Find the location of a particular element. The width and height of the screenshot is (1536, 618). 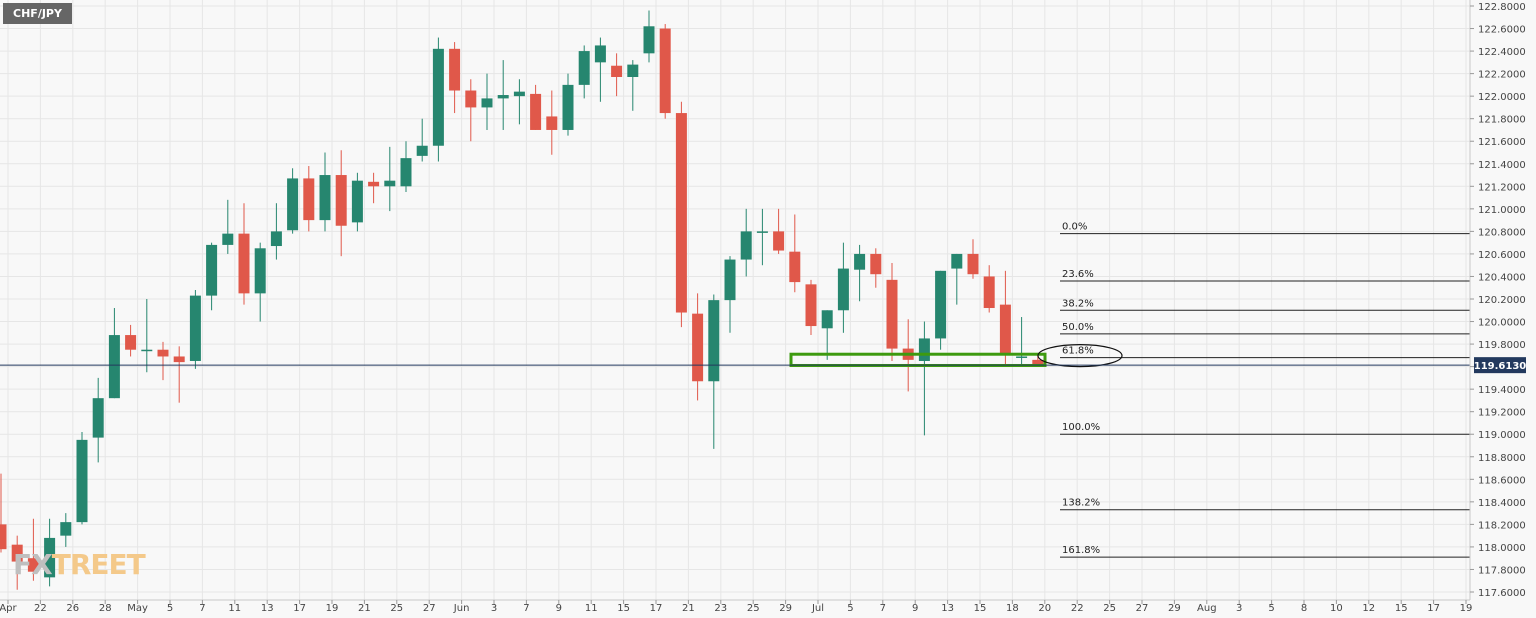

y-tick-label: 121.4000 is located at coordinates (1502, 165).